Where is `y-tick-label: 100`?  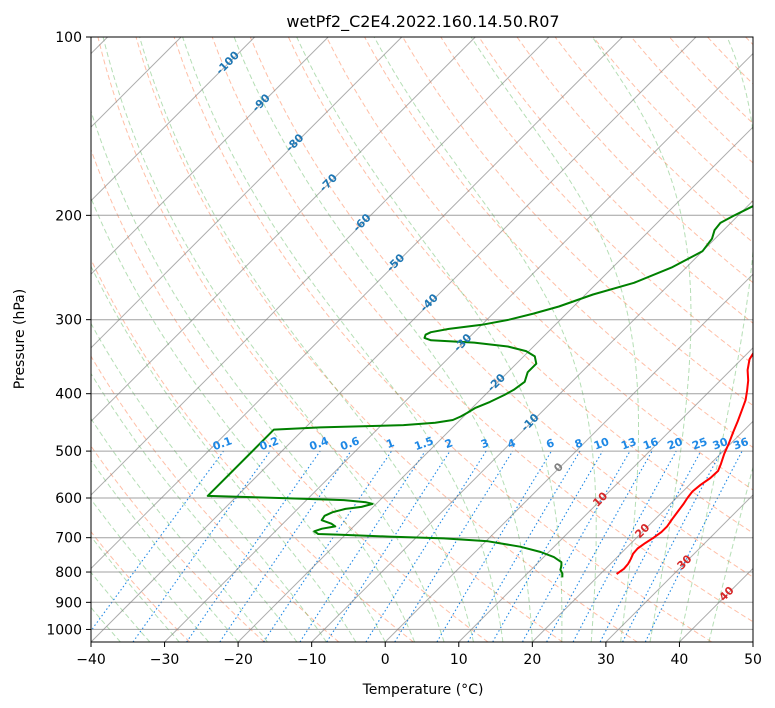
y-tick-label: 100 is located at coordinates (68, 38).